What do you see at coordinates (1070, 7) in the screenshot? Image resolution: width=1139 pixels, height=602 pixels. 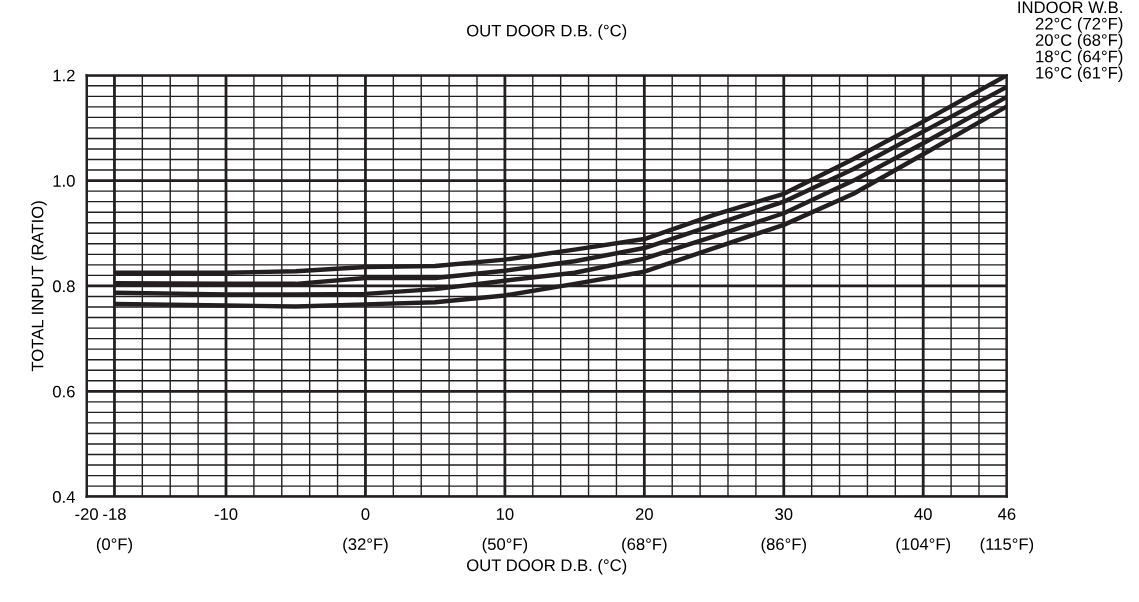 I see `legend-title: INDOOR W.B.` at bounding box center [1070, 7].